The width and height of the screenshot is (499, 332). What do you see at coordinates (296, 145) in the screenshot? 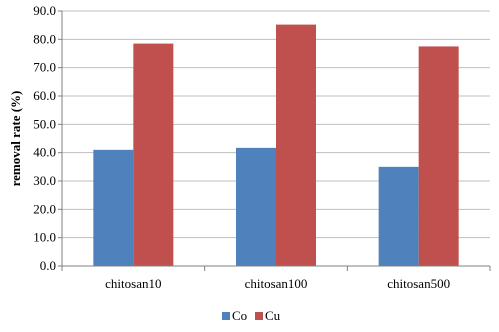
I see `bar-cu-chitosan100` at bounding box center [296, 145].